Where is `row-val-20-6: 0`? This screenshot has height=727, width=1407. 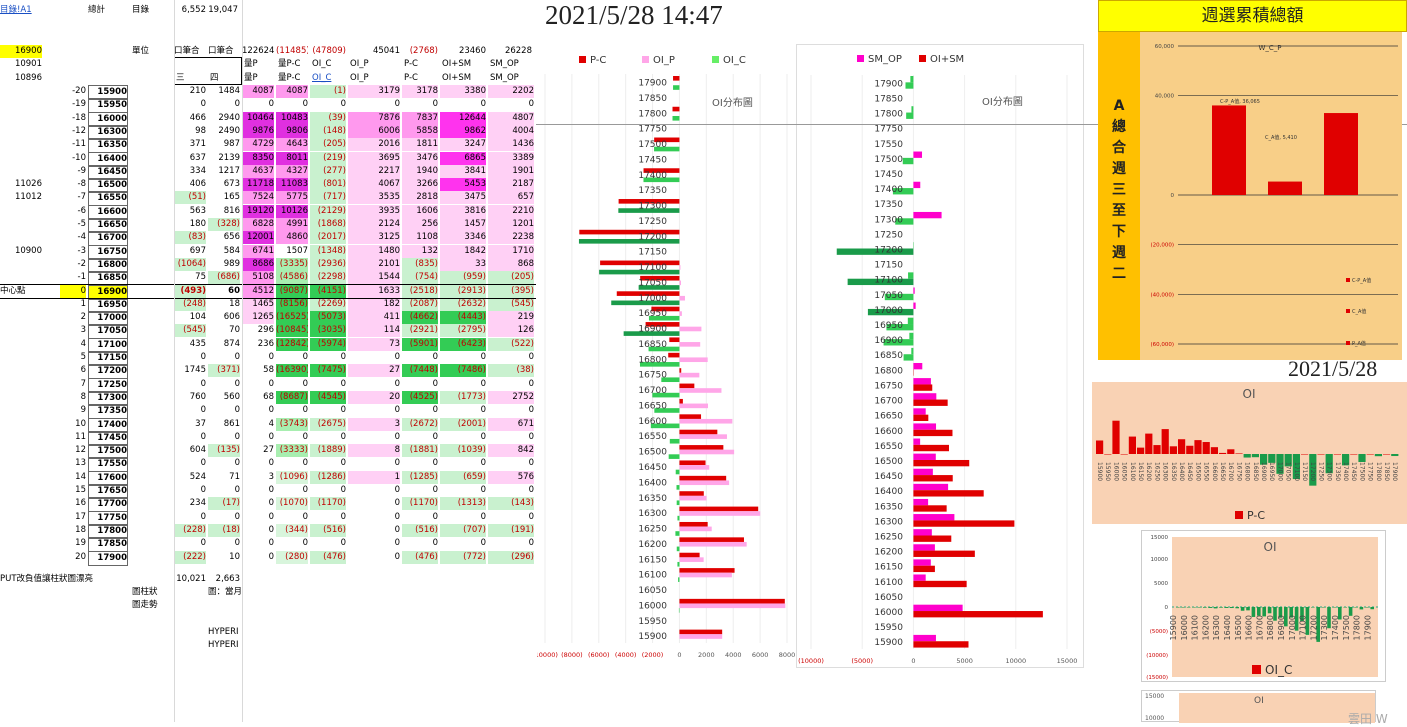 row-val-20-6: 0 is located at coordinates (420, 357).